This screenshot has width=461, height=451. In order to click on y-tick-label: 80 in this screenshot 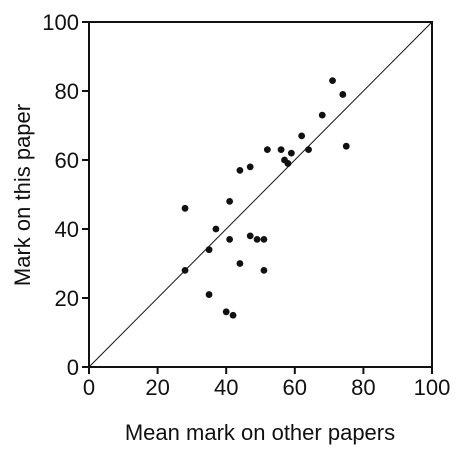, I will do `click(67, 91)`.